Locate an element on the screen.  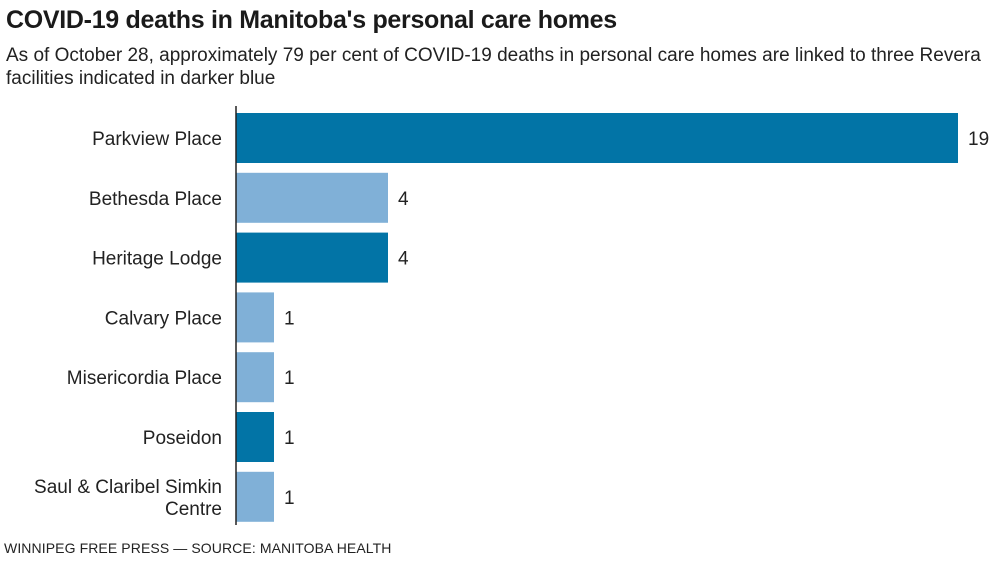
category-label: Saul & Claribel Simkin is located at coordinates (128, 487).